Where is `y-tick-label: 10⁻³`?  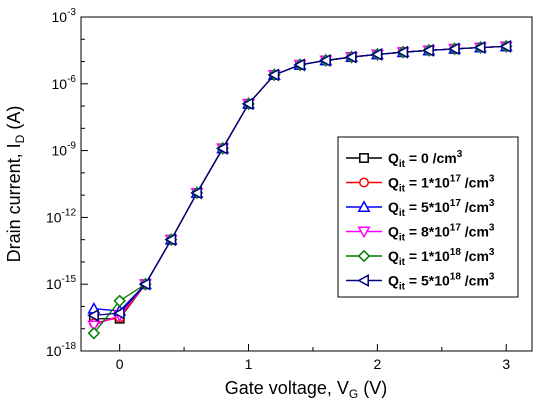 y-tick-label: 10⁻³ is located at coordinates (64, 16).